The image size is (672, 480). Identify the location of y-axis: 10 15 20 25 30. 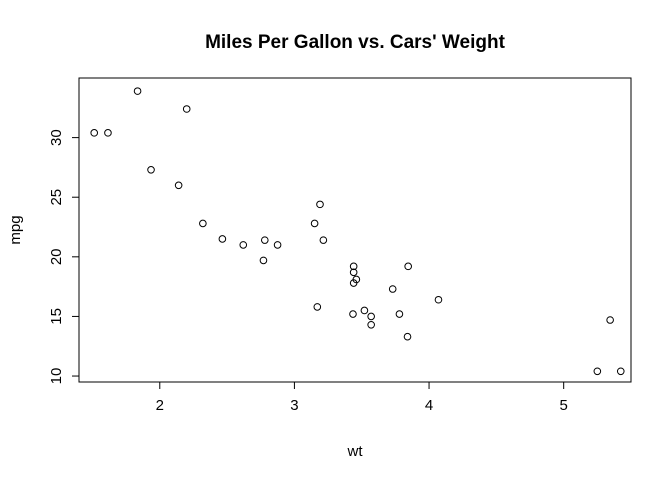
(64, 257).